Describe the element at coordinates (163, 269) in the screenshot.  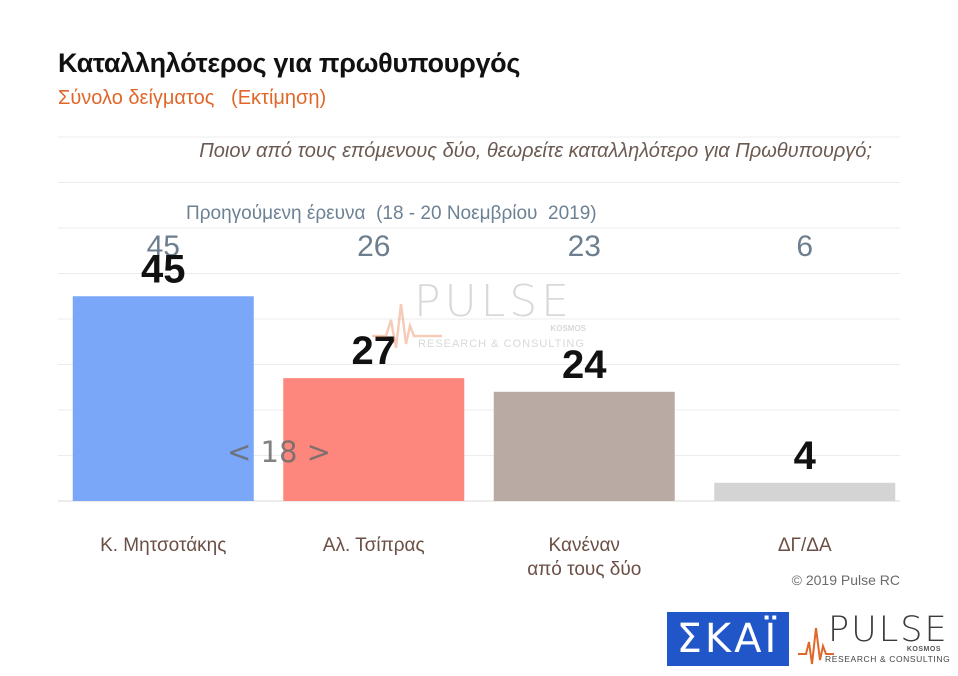
I see `value-label: 45` at that location.